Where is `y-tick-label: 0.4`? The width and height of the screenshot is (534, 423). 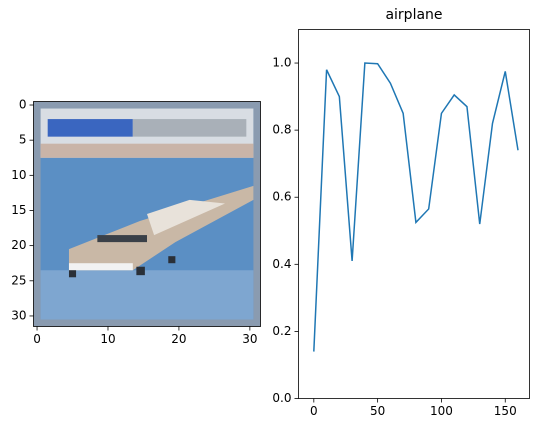
y-tick-label: 0.4 is located at coordinates (281, 264).